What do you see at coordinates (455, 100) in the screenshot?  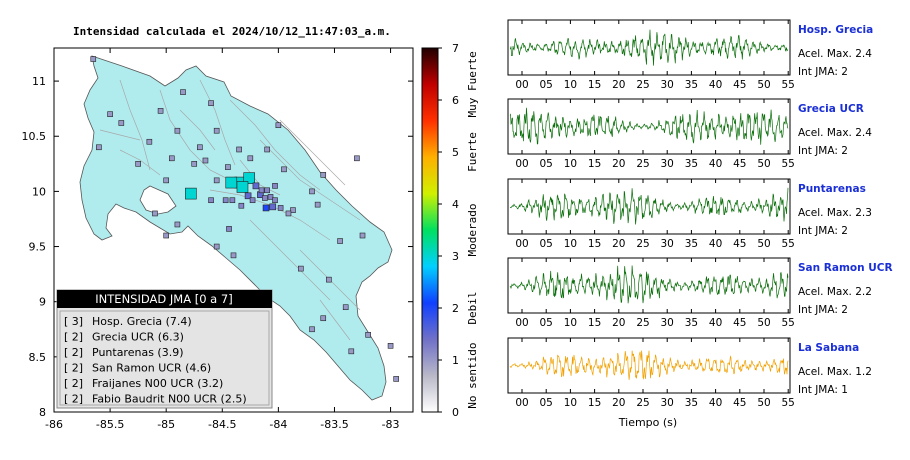 I see `colorbar-tick-label: 6` at bounding box center [455, 100].